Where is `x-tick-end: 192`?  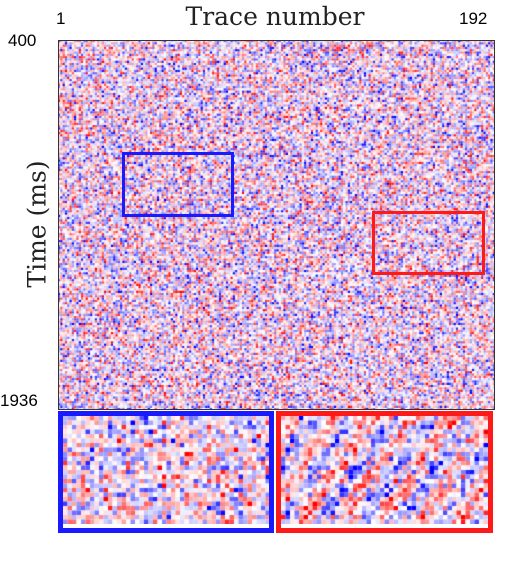 x-tick-end: 192 is located at coordinates (473, 18).